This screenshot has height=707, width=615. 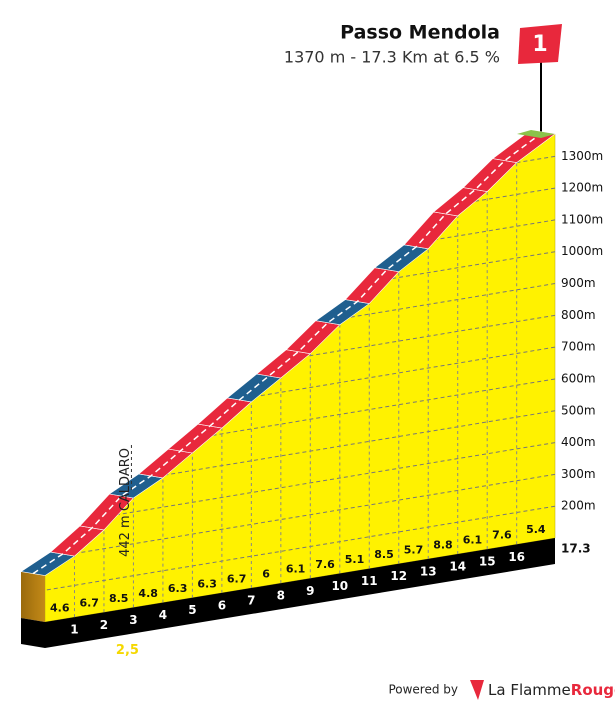 What do you see at coordinates (133, 620) in the screenshot?
I see `km-label: 3` at bounding box center [133, 620].